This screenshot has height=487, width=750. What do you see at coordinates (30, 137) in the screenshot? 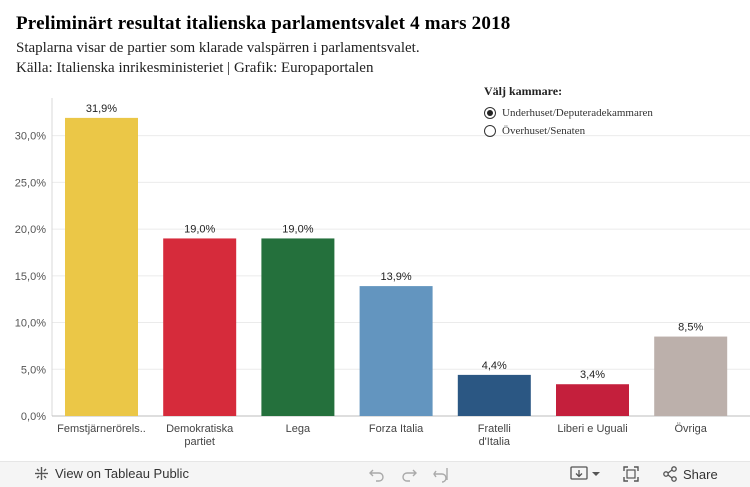
I see `y-tick-label: 30,0%` at bounding box center [30, 137].